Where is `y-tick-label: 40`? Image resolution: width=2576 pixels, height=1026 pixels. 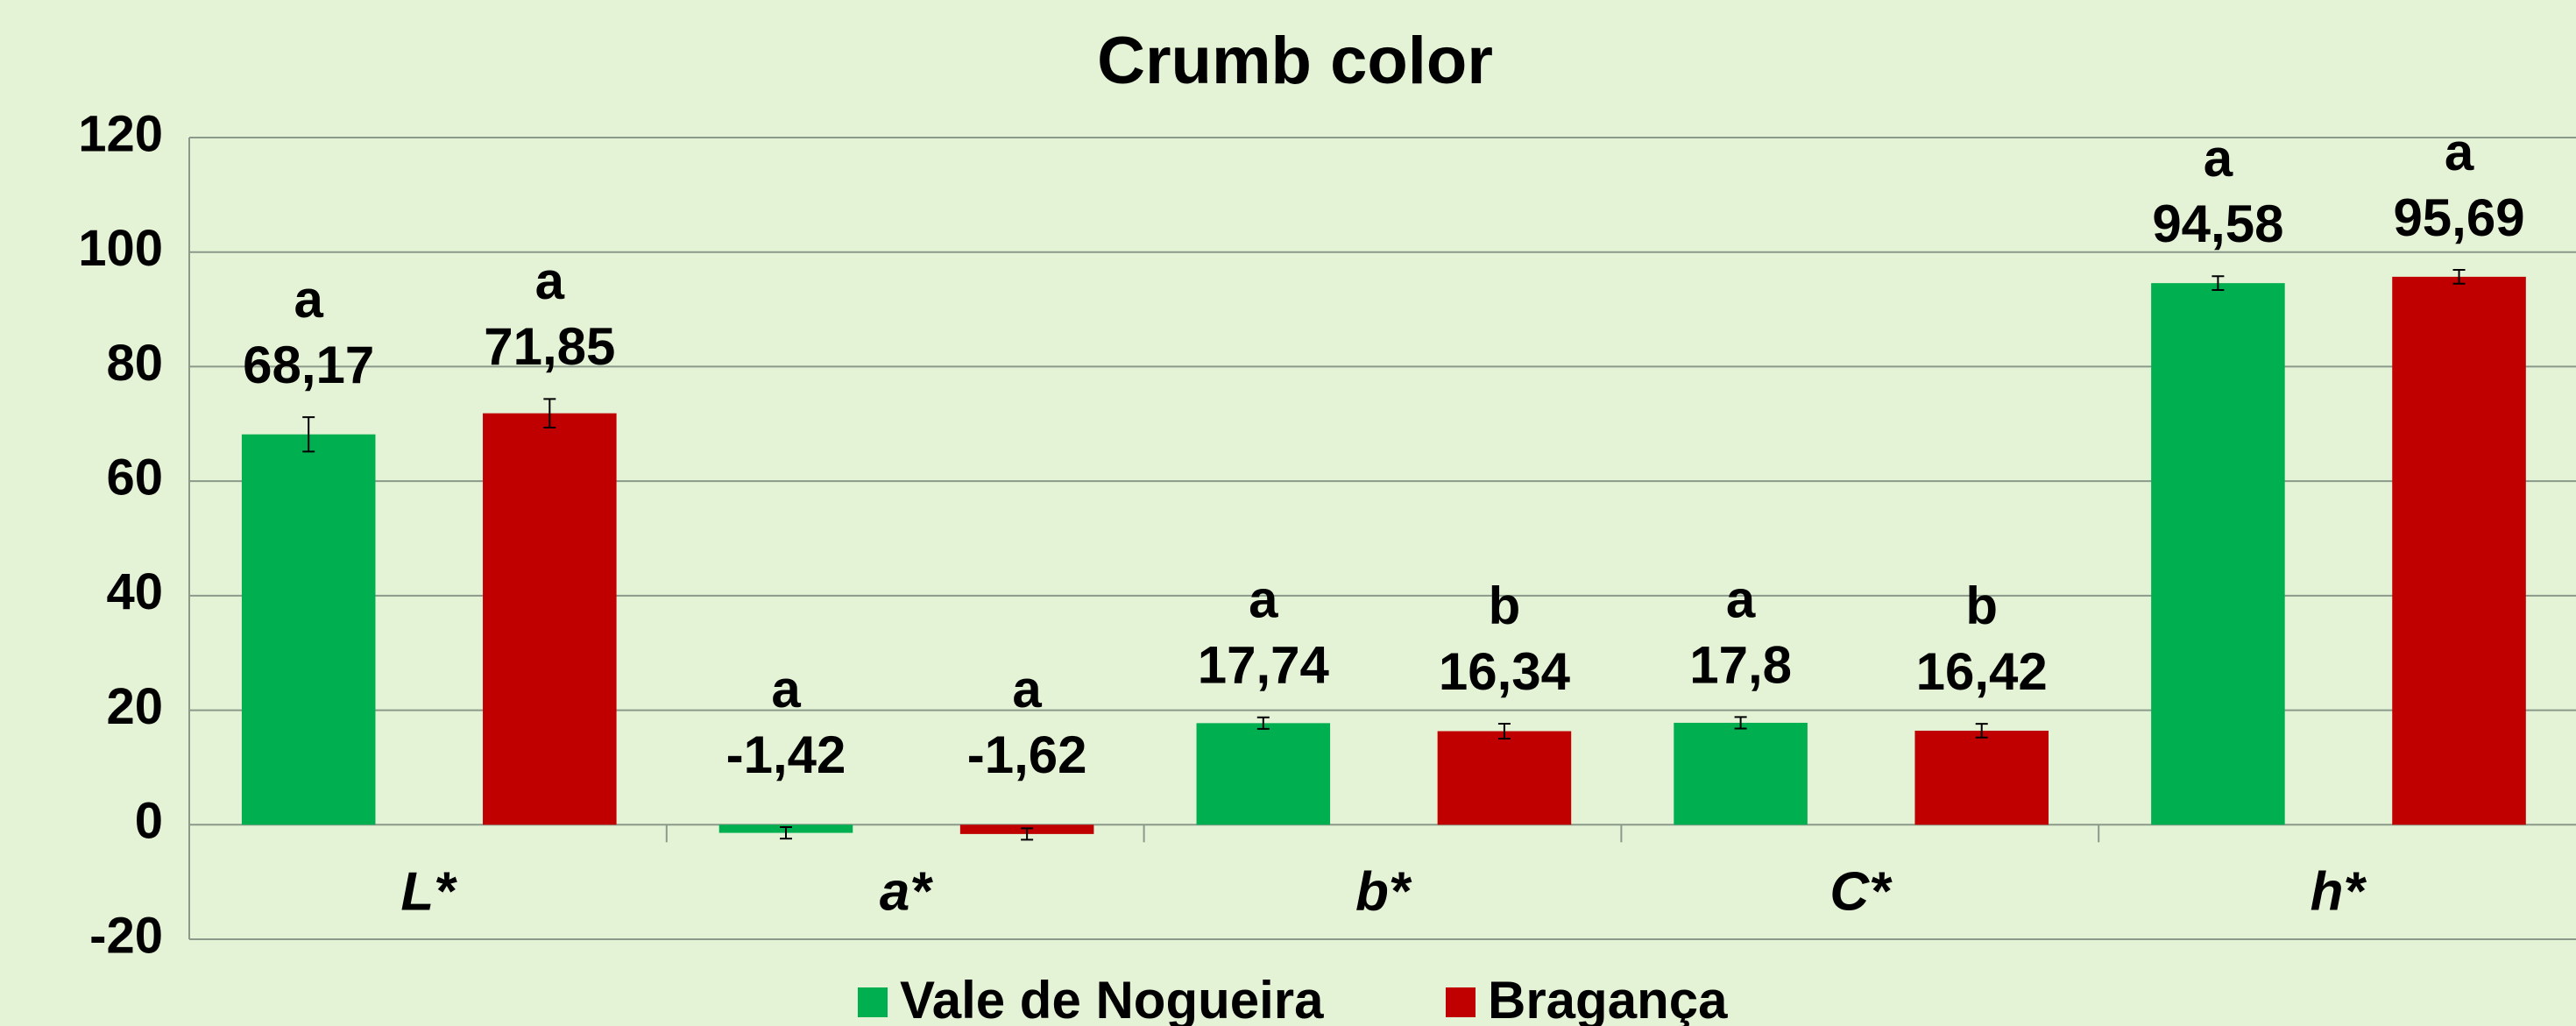 y-tick-label: 40 is located at coordinates (134, 591).